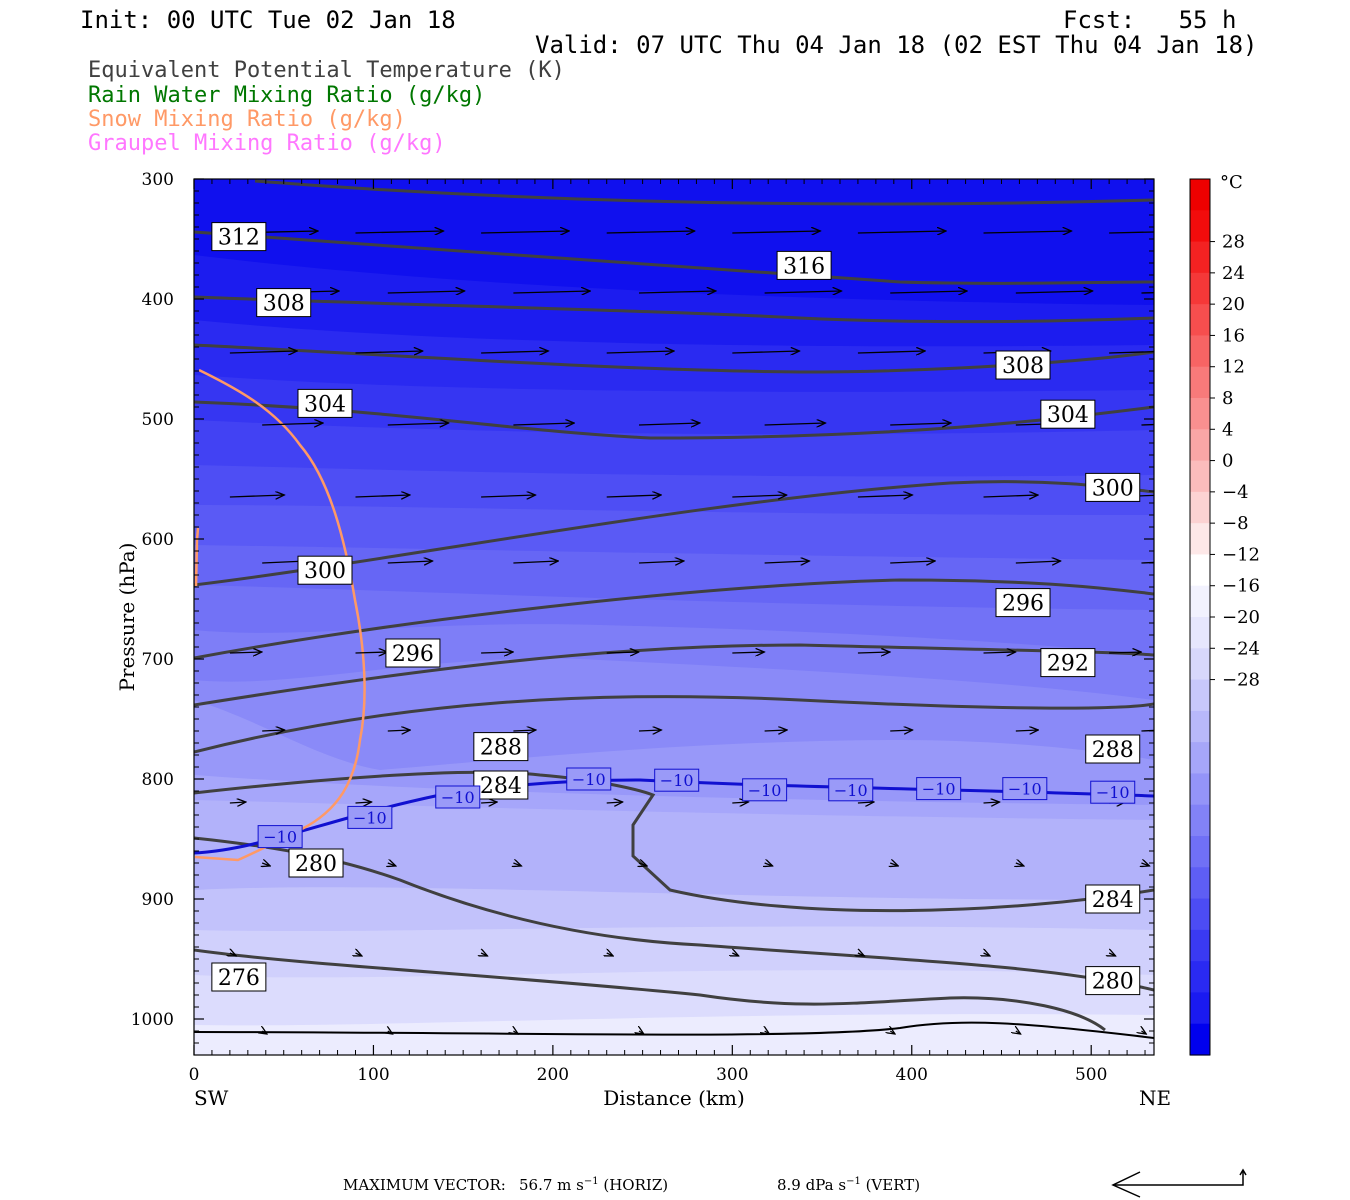 The image size is (1350, 1200). What do you see at coordinates (127, 617) in the screenshot?
I see `y-axis-label: Pressure (hPa)` at bounding box center [127, 617].